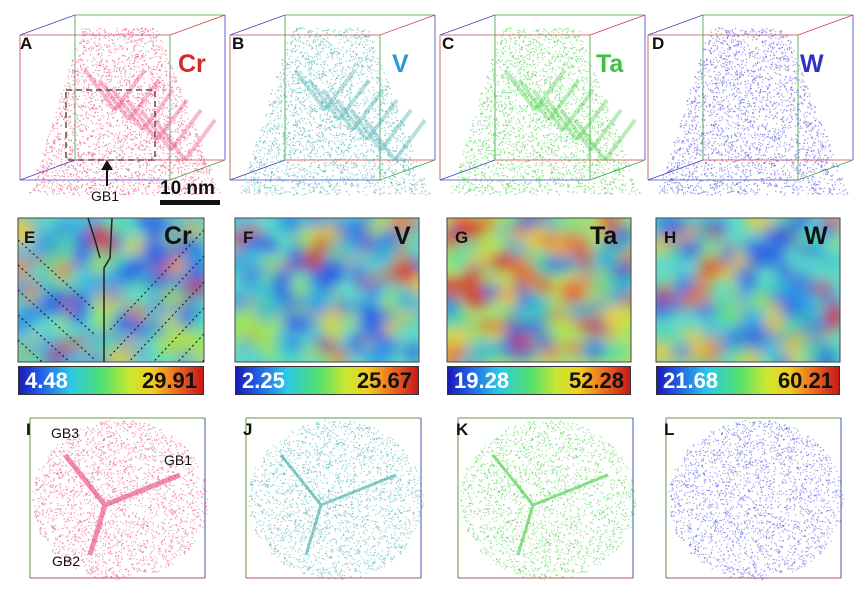  What do you see at coordinates (335, 111) in the screenshot?
I see `atom-cloud-v` at bounding box center [335, 111].